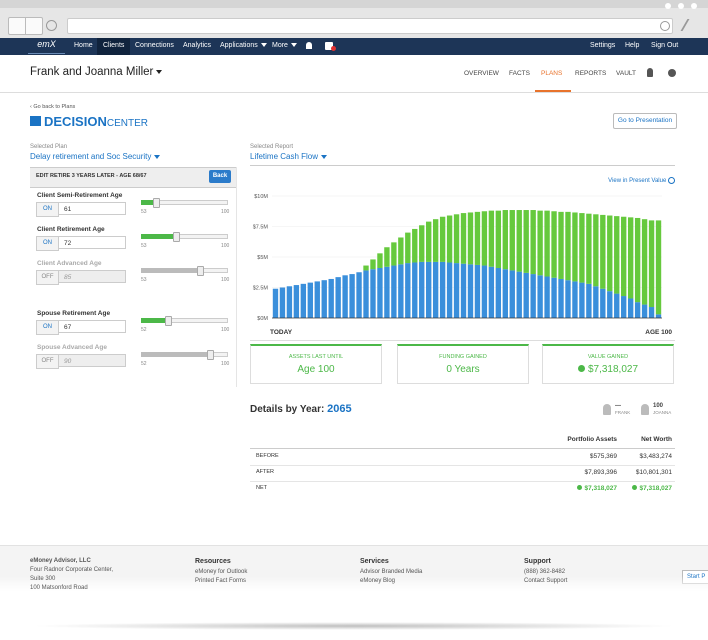 Image resolution: width=708 pixels, height=640 pixels. I want to click on tab: VAULT, so click(626, 73).